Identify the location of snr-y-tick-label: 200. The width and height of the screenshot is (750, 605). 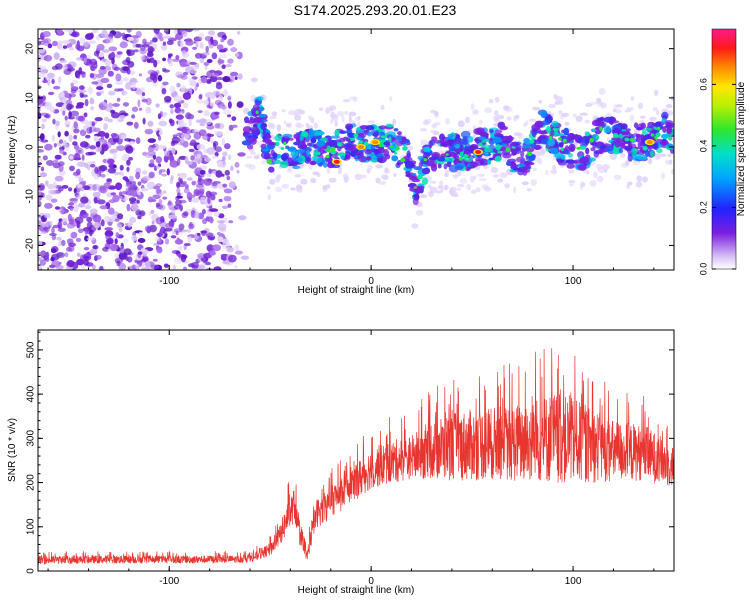
(31, 482).